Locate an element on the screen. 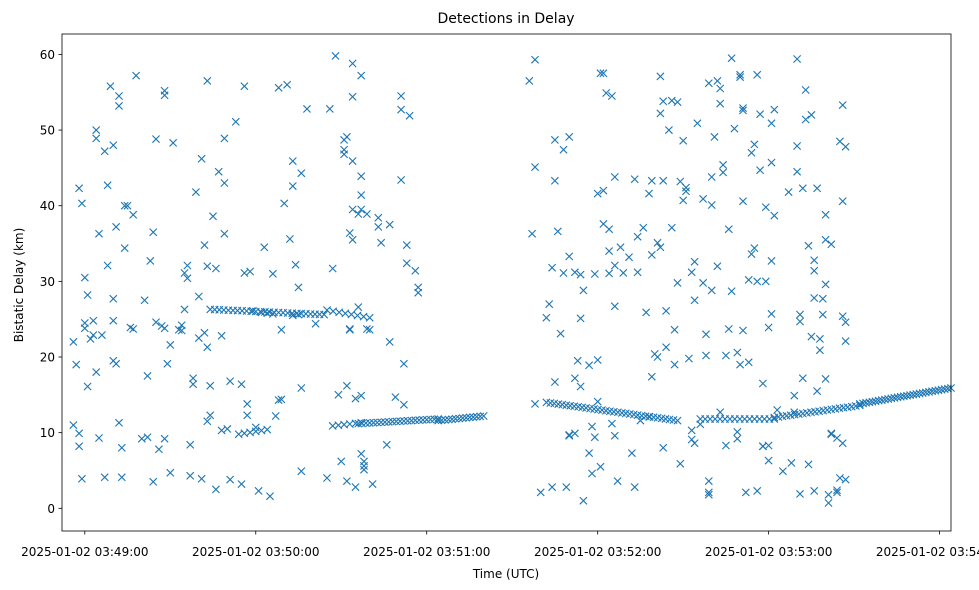 Image resolution: width=979 pixels, height=590 pixels. x-tick-label-5: 2025-01-02 03:54:00 is located at coordinates (927, 552).